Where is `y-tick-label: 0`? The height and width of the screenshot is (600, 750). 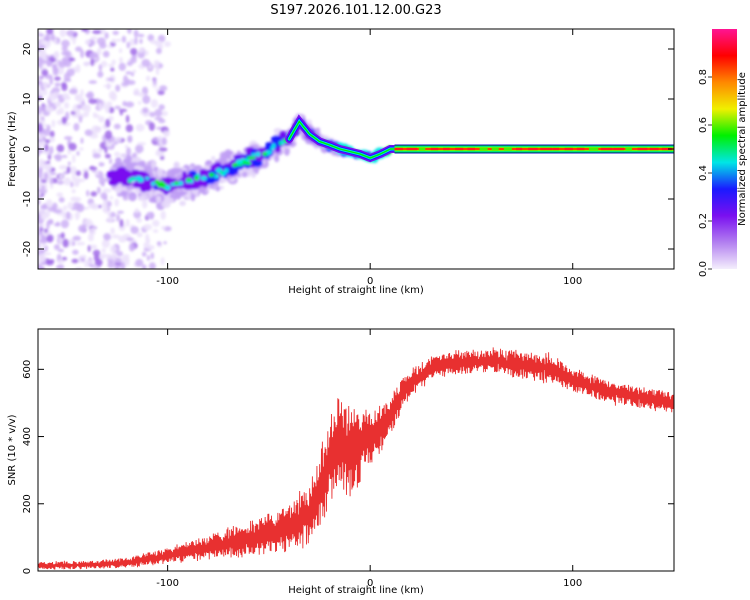
y-tick-label: 0 is located at coordinates (27, 571).